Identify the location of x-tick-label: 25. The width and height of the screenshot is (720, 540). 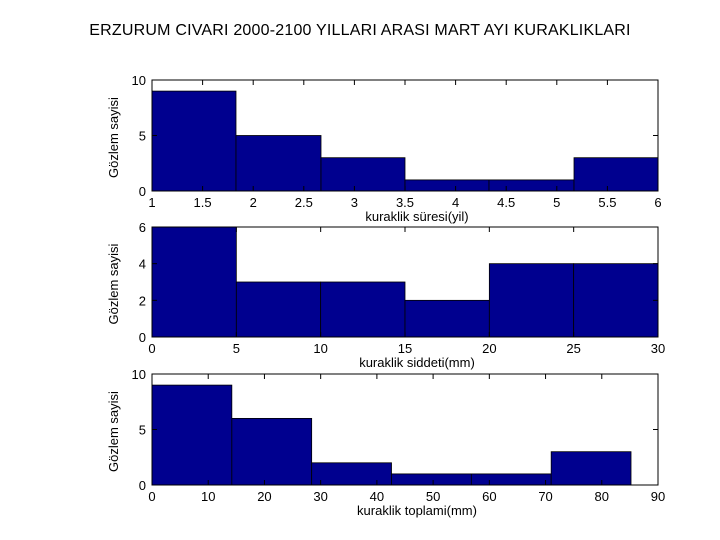
(573, 348).